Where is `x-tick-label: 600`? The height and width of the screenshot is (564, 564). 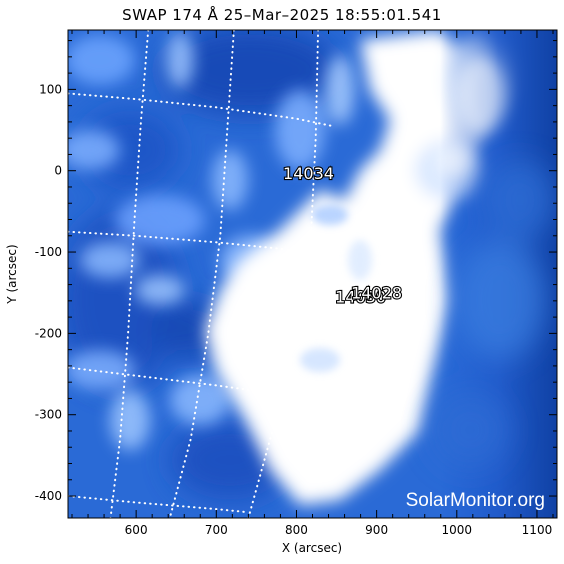
x-tick-label: 600 is located at coordinates (136, 530).